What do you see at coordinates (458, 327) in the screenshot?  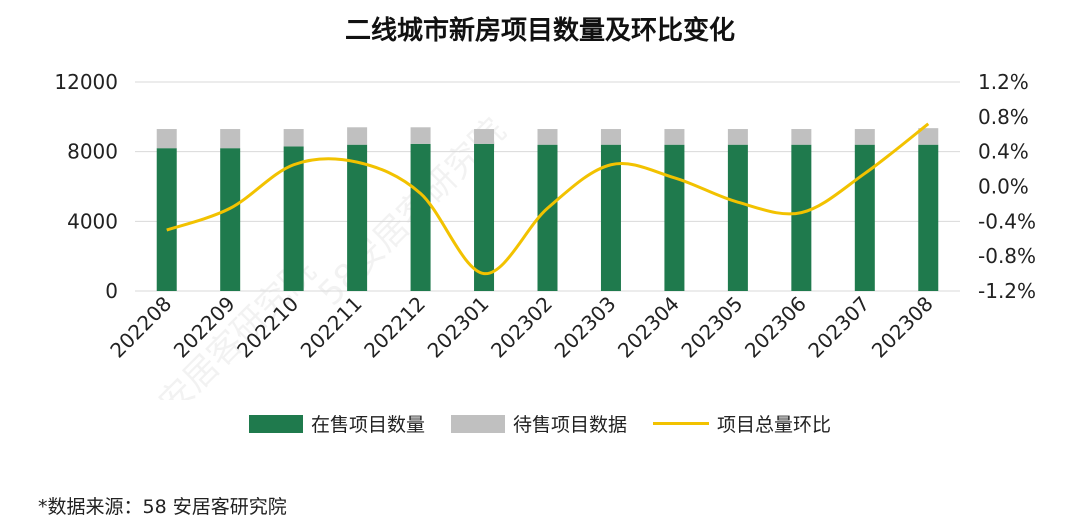 I see `x-tick-label: 202301` at bounding box center [458, 327].